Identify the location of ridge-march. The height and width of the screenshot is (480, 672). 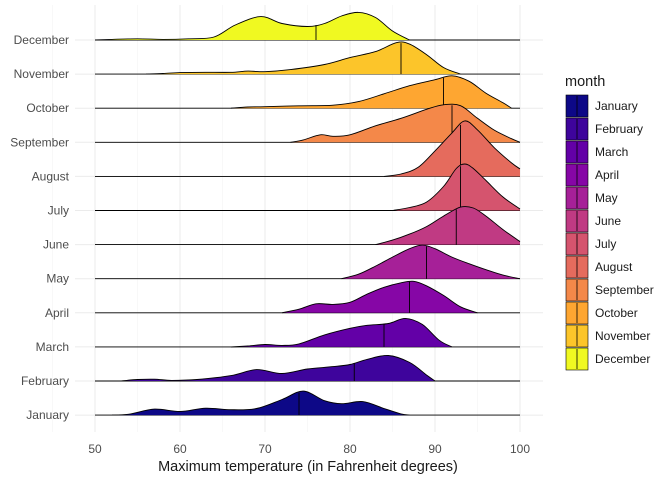
(307, 332).